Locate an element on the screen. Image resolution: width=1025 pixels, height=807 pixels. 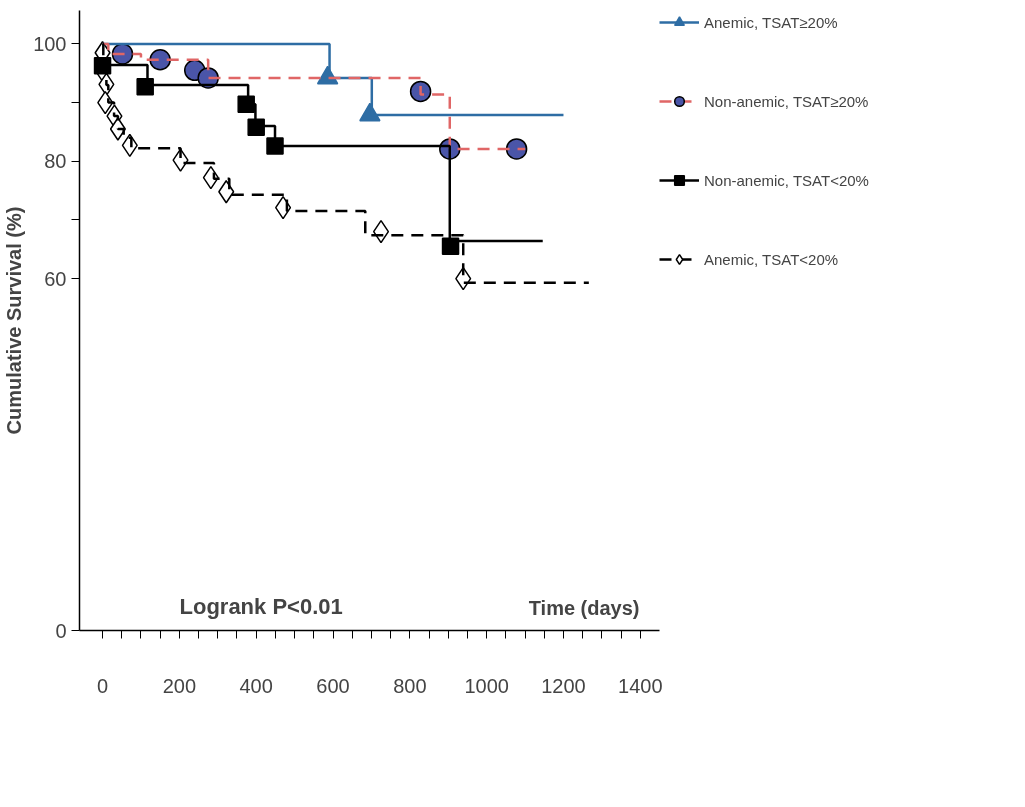
y-tick-label: 0 is located at coordinates (61, 630).